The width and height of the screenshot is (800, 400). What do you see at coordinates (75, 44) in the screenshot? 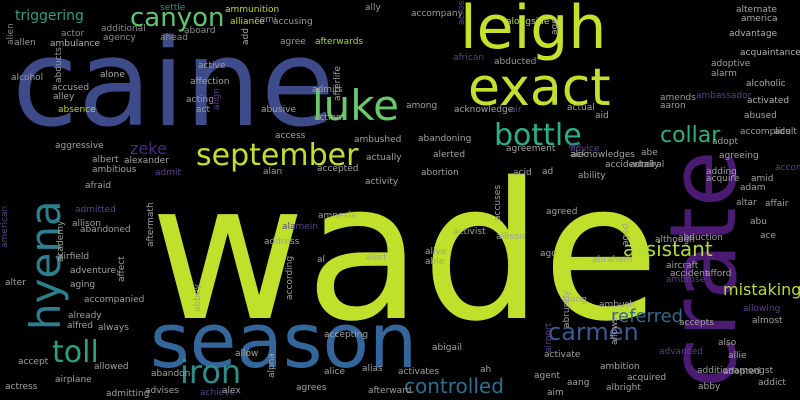
I see `cloud-word: ambulance` at bounding box center [75, 44].